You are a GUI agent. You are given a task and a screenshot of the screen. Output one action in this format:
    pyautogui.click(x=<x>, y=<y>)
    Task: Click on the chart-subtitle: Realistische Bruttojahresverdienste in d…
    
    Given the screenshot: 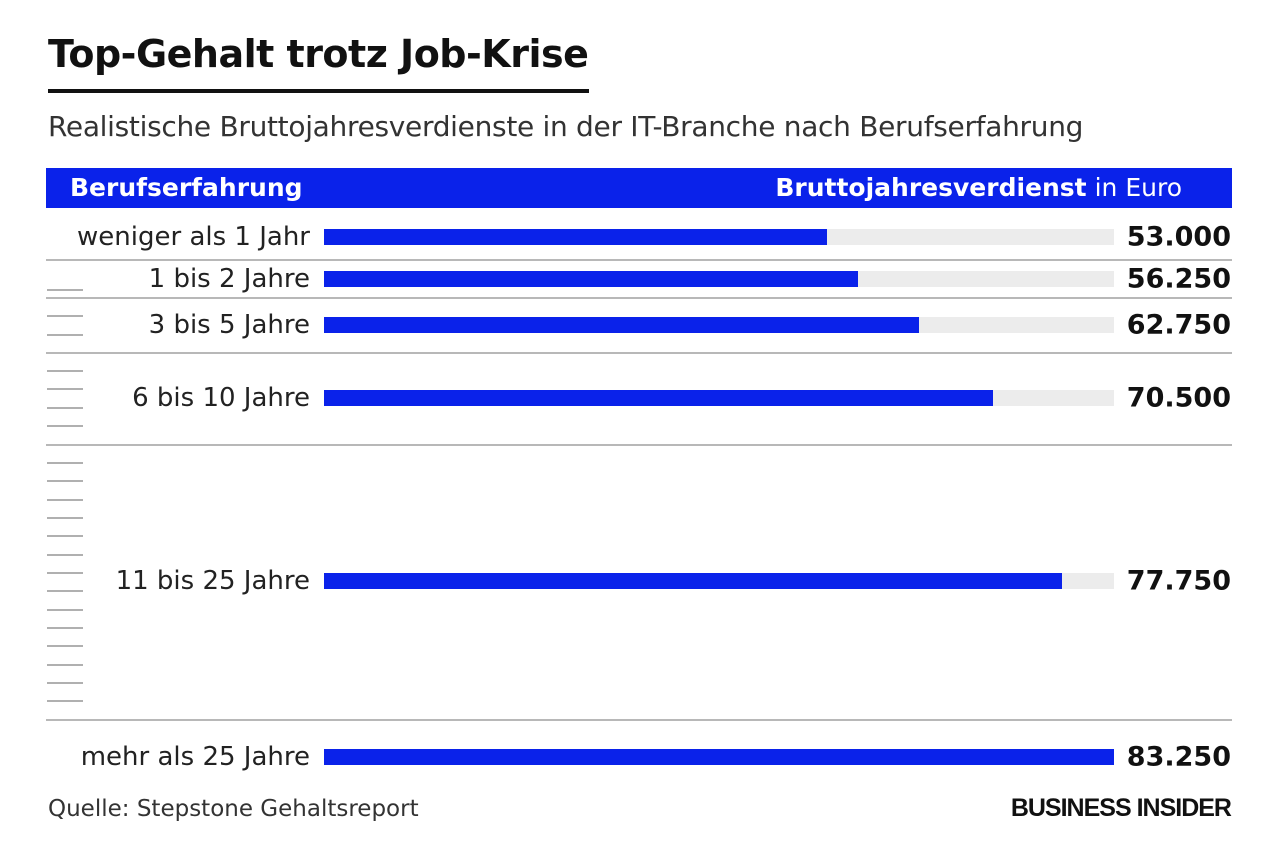 What is the action you would take?
    pyautogui.click(x=566, y=126)
    